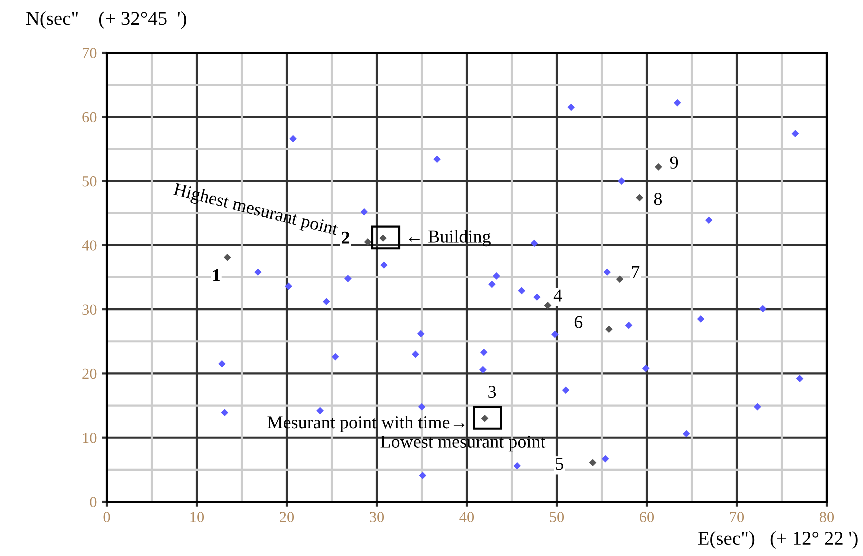 The image size is (863, 556). I want to click on annotation: 4, so click(558, 296).